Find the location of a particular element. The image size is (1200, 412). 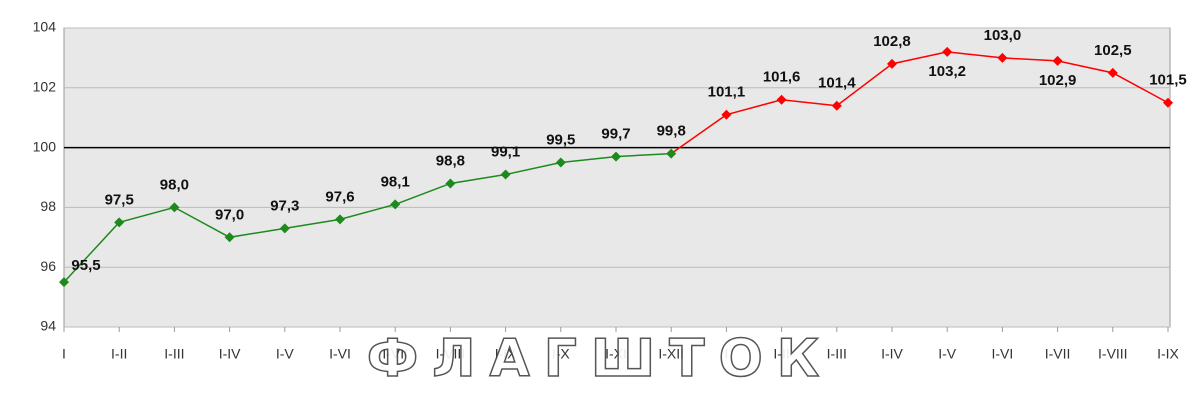

y-tick-label: 94 is located at coordinates (48, 326).